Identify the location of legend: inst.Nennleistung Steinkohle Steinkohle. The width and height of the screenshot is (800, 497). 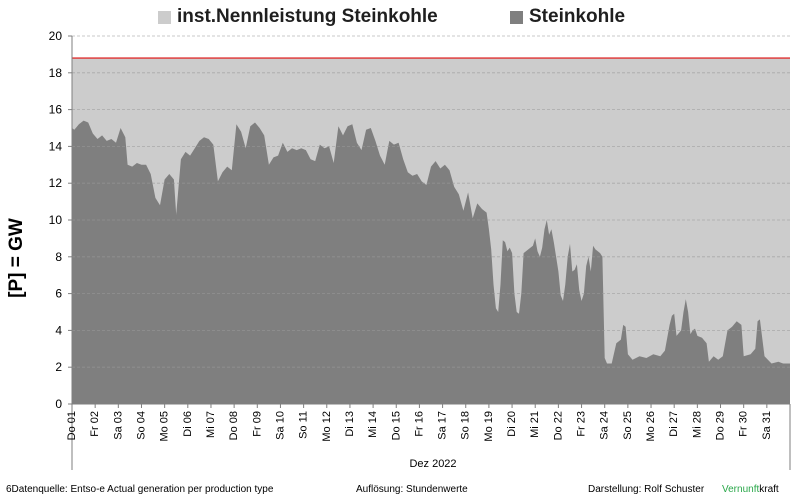
(400, 20).